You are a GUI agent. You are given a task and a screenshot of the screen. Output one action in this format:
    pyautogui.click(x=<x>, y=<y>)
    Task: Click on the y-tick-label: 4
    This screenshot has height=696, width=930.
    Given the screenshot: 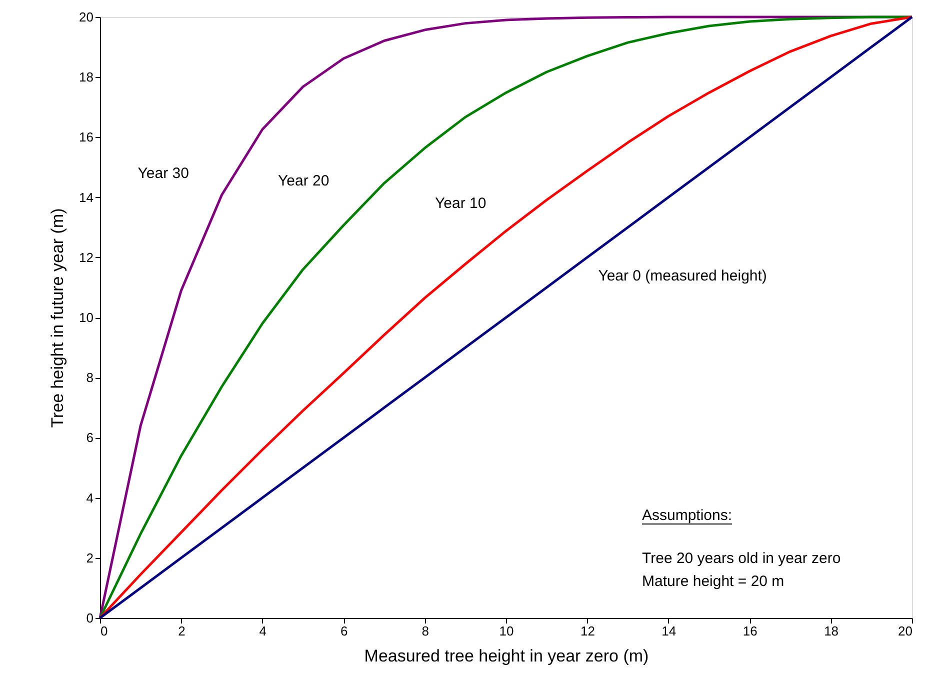 What is the action you would take?
    pyautogui.click(x=90, y=498)
    